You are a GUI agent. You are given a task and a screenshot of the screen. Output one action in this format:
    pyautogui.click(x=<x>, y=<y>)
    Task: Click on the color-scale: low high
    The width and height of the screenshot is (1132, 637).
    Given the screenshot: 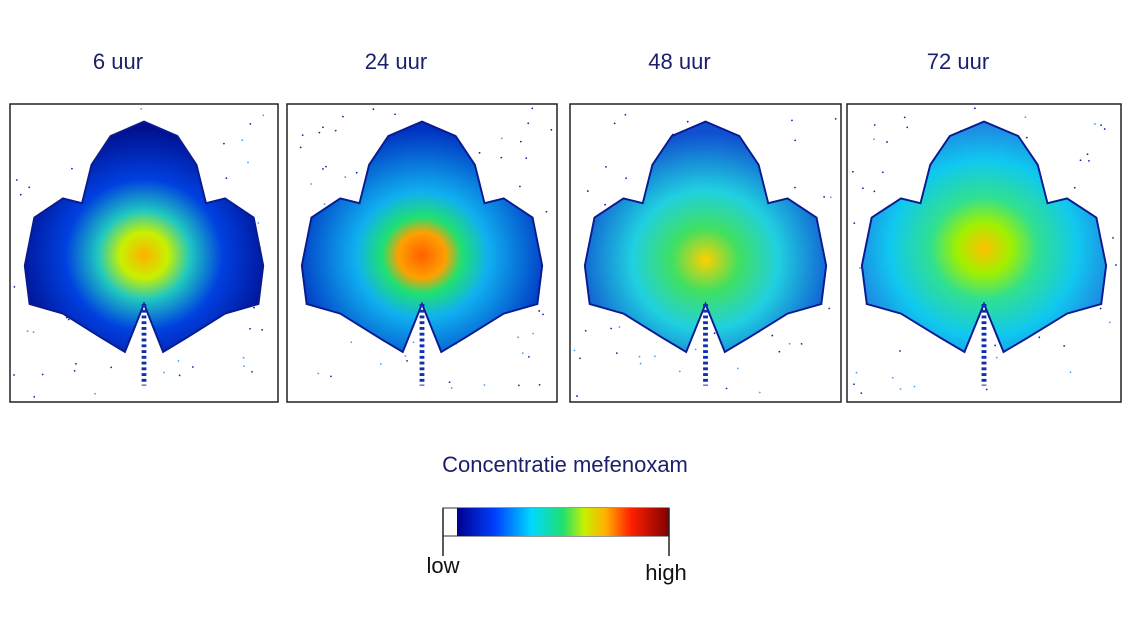 What is the action you would take?
    pyautogui.click(x=556, y=546)
    